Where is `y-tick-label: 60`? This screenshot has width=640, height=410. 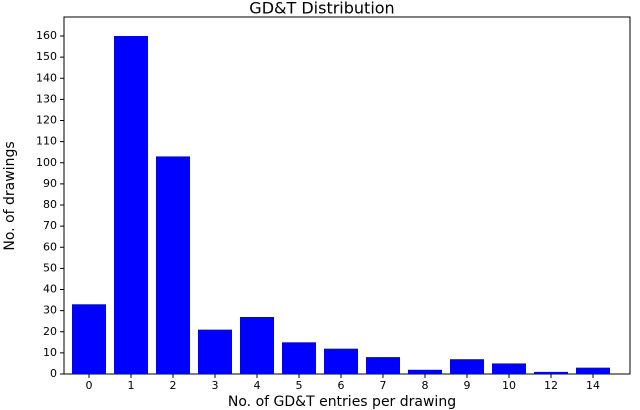 y-tick-label: 60 is located at coordinates (50, 246).